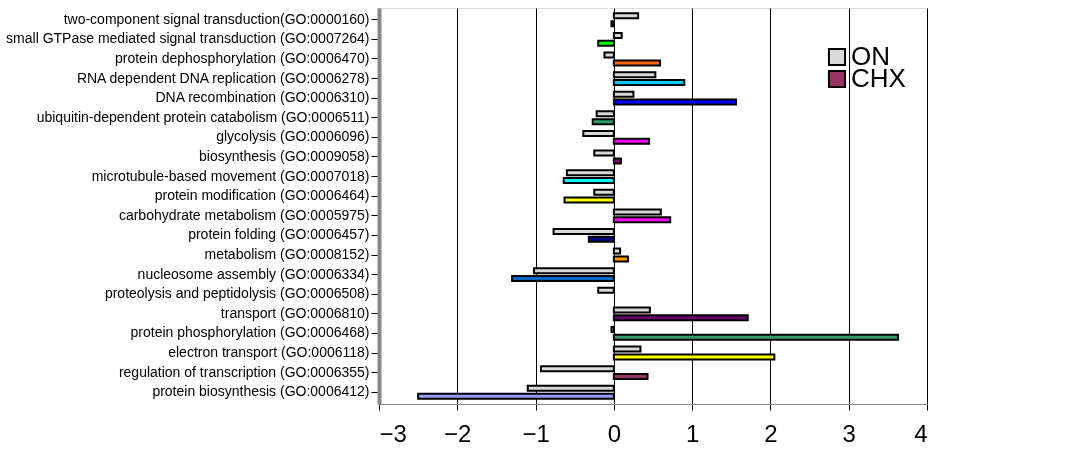  I want to click on y-tick-label: protein dephosphorylation (GO:0006470), so click(242, 57).